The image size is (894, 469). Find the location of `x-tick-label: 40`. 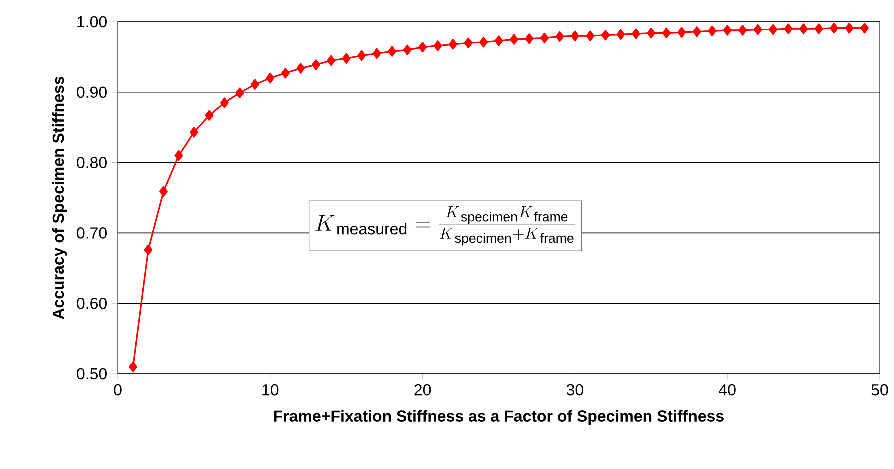

x-tick-label: 40 is located at coordinates (727, 390).